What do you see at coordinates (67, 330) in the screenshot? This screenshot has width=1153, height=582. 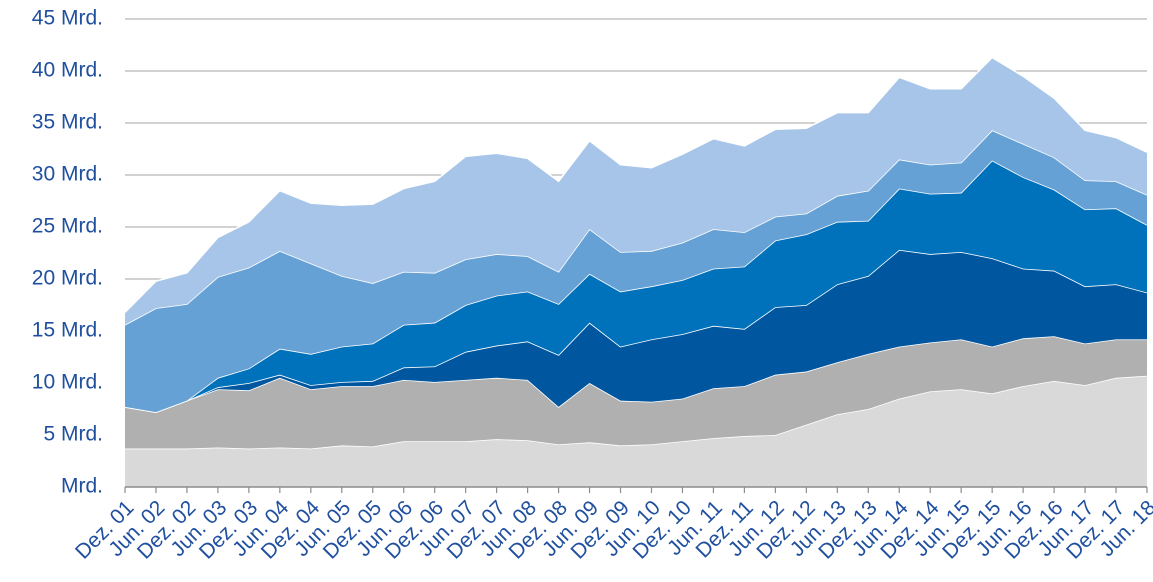 I see `y-tick-label: 15 Mrd.` at bounding box center [67, 330].